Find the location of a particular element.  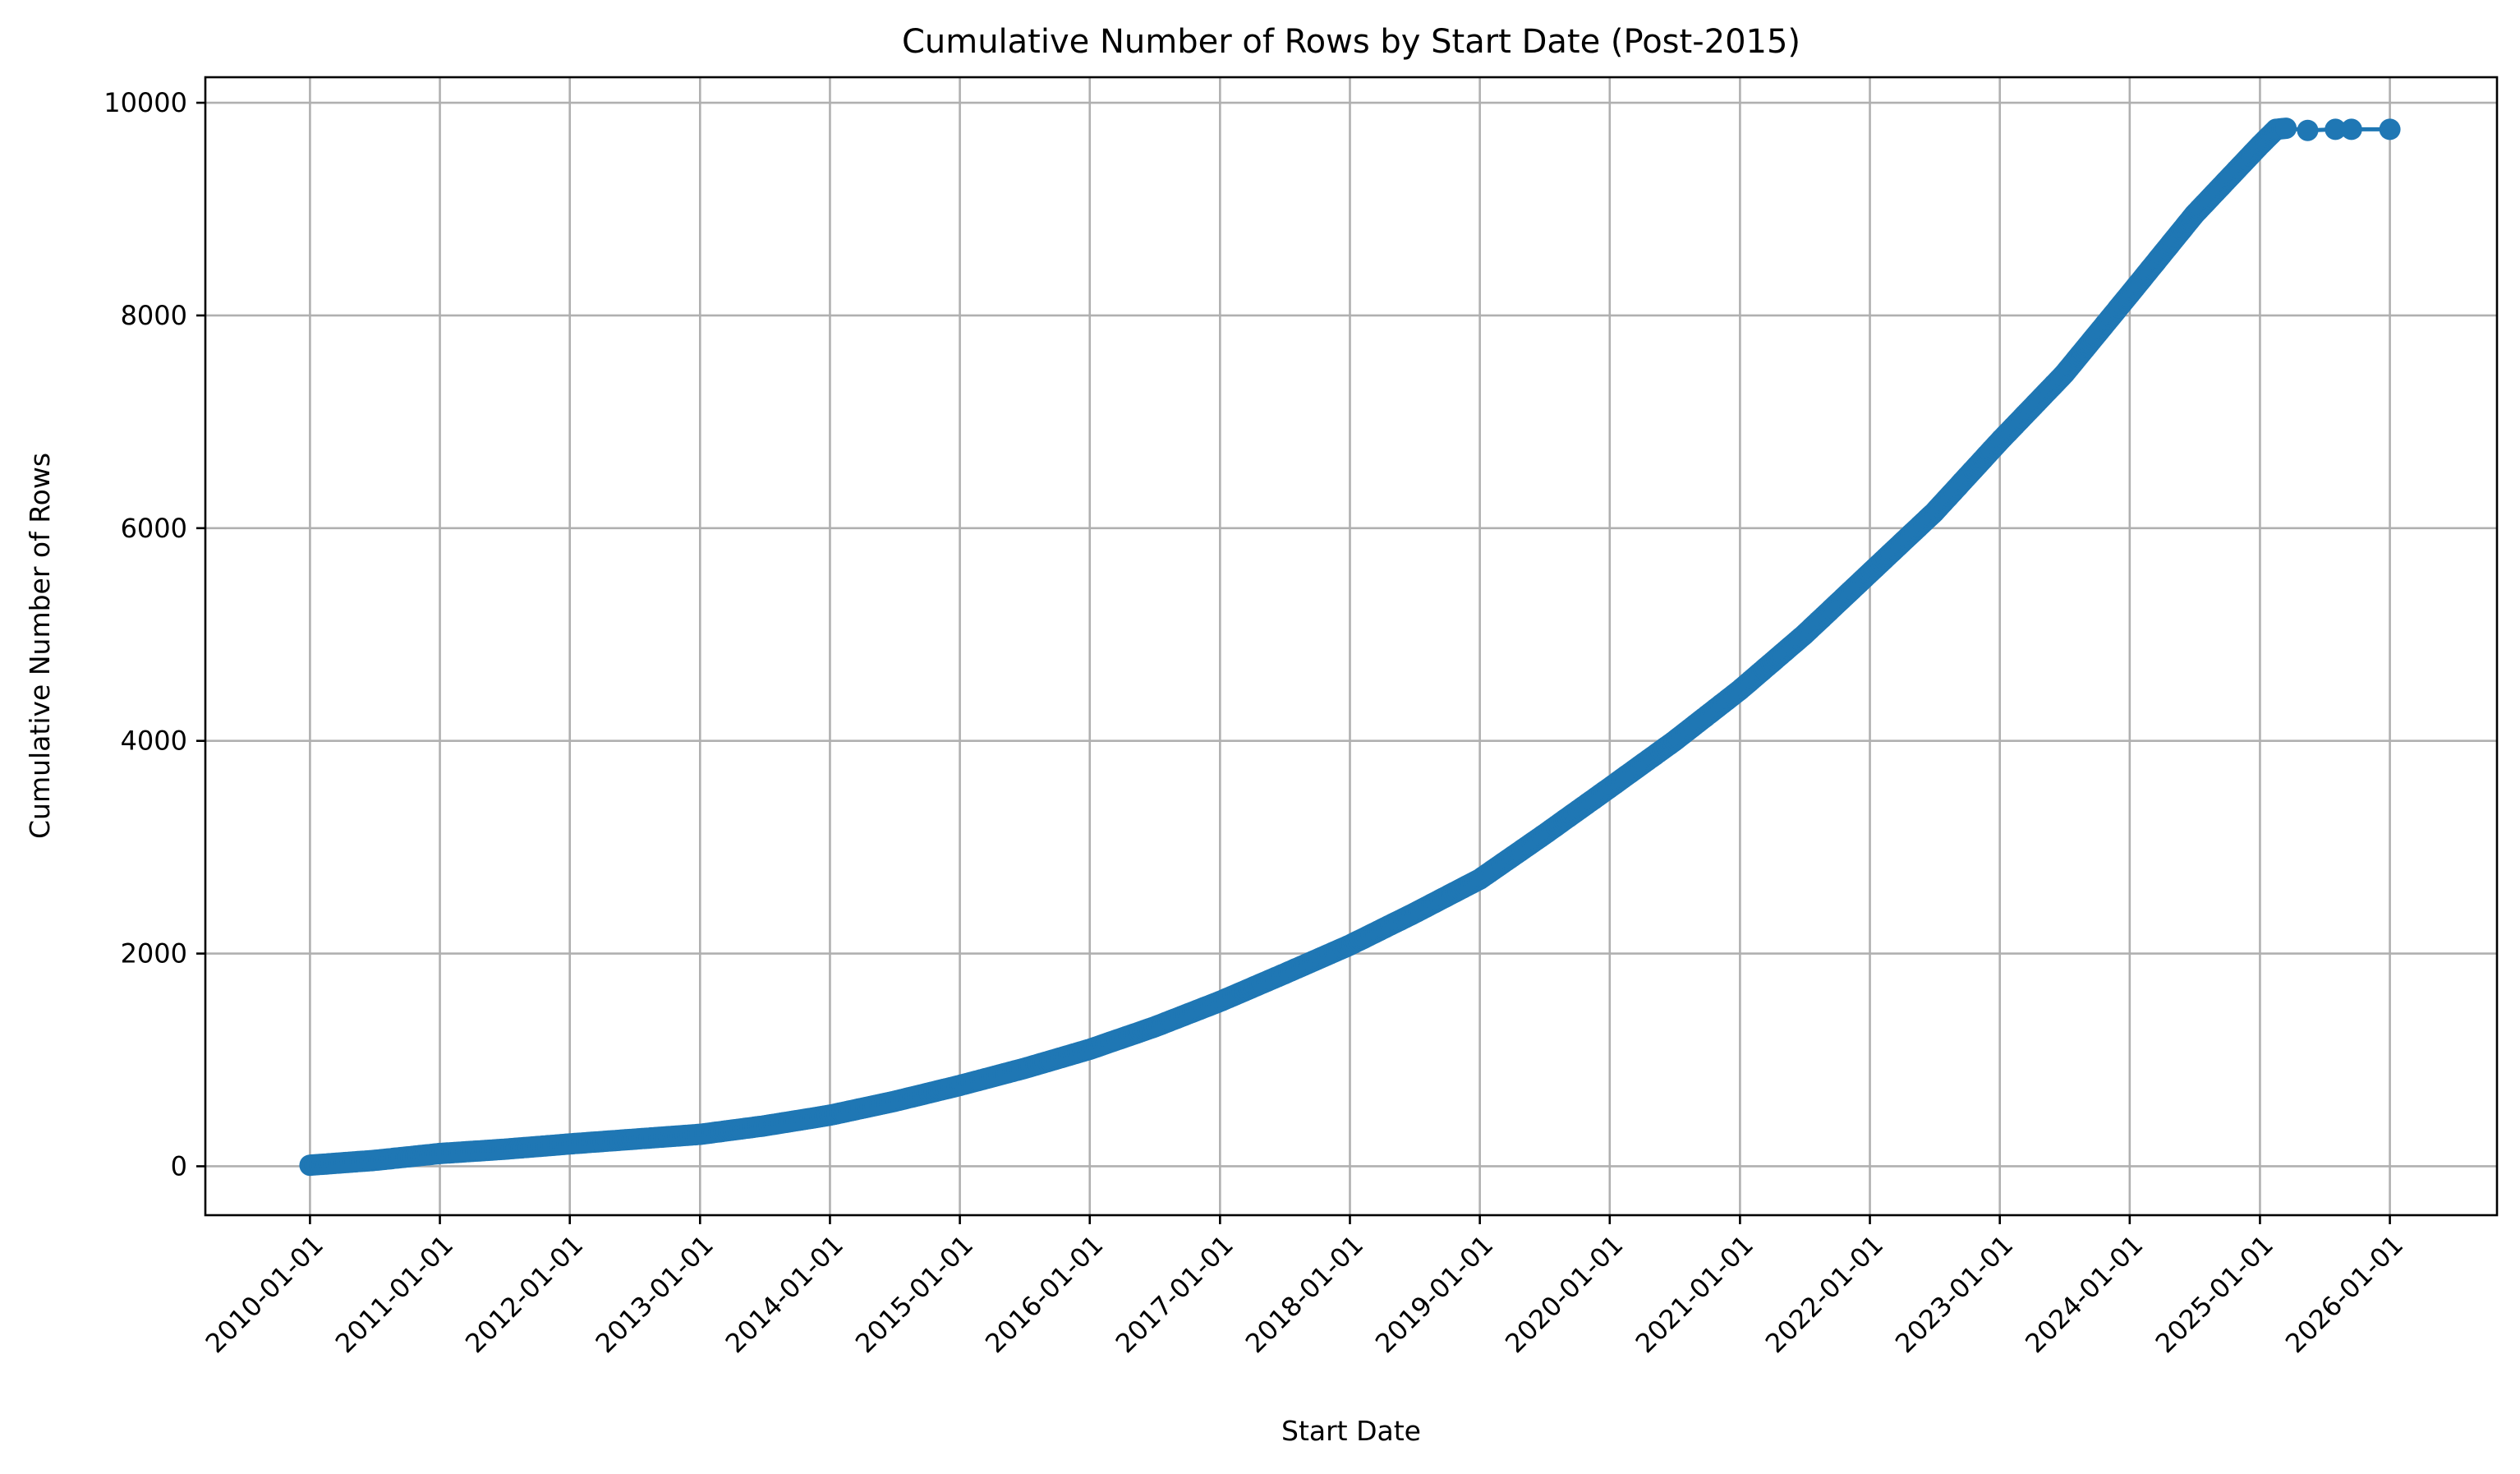

y-tick-label: 0 is located at coordinates (179, 1166).